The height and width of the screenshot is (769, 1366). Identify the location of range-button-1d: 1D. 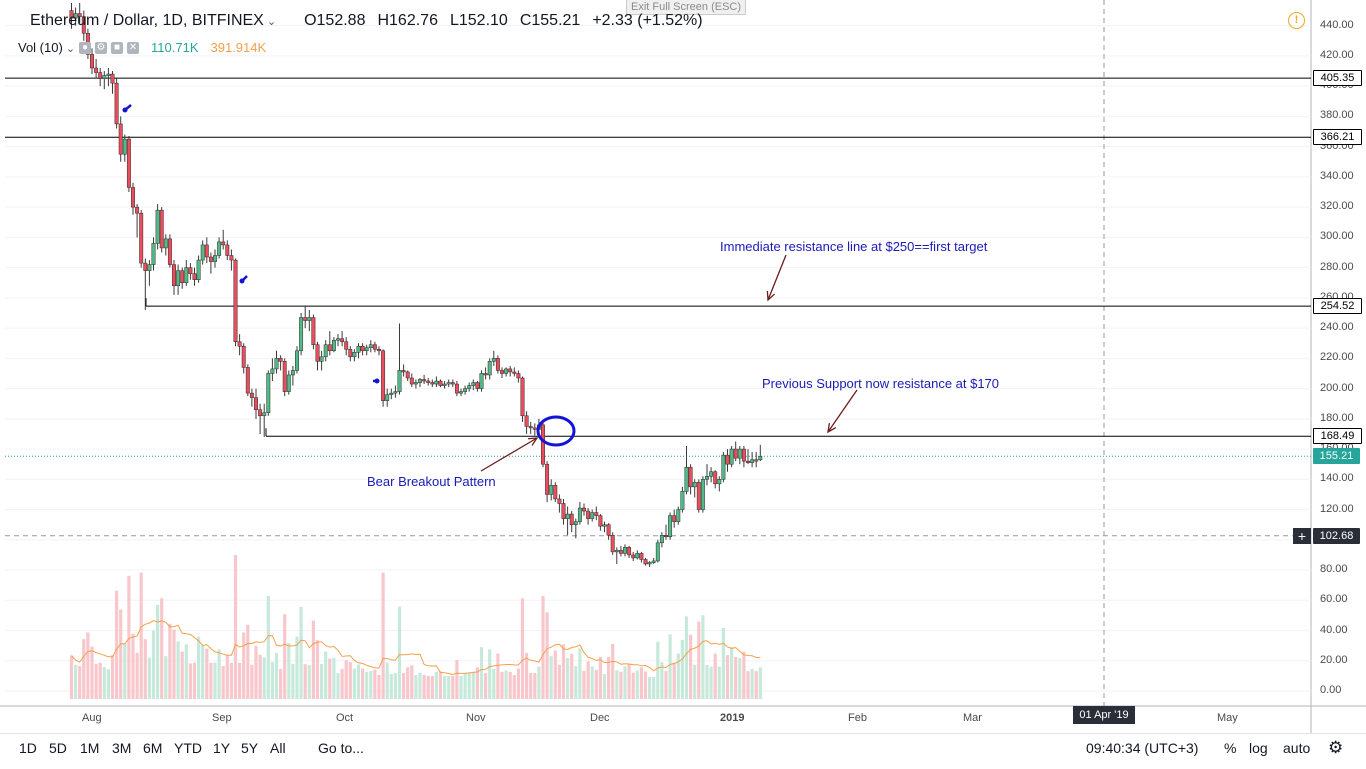
(28, 748).